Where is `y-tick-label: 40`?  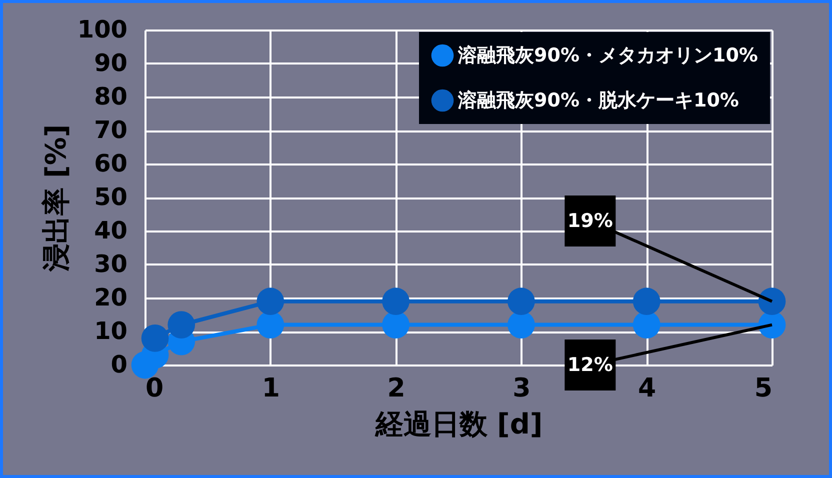
y-tick-label: 40 is located at coordinates (111, 230).